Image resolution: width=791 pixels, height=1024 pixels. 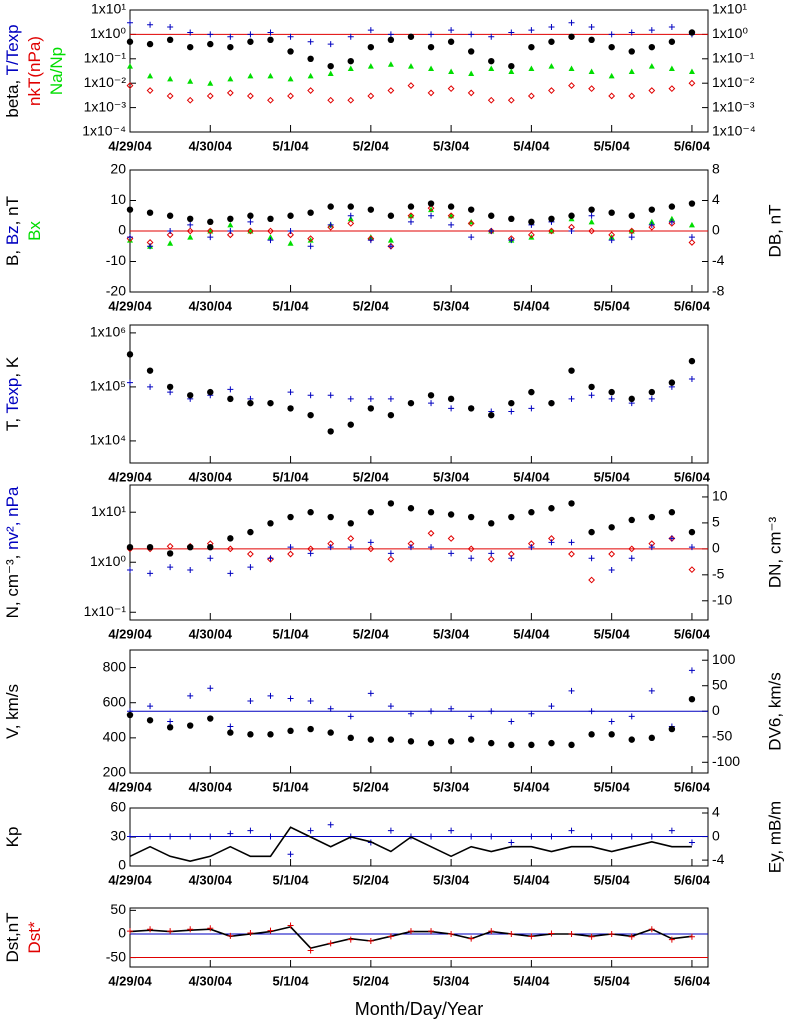 What do you see at coordinates (12, 96) in the screenshot?
I see `y-axis-label-part: beta,` at bounding box center [12, 96].